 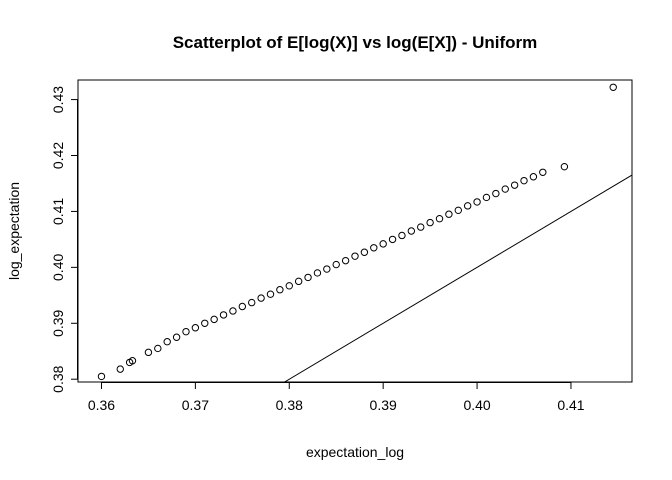 What do you see at coordinates (14, 231) in the screenshot?
I see `y-axis-label: log_expectation` at bounding box center [14, 231].